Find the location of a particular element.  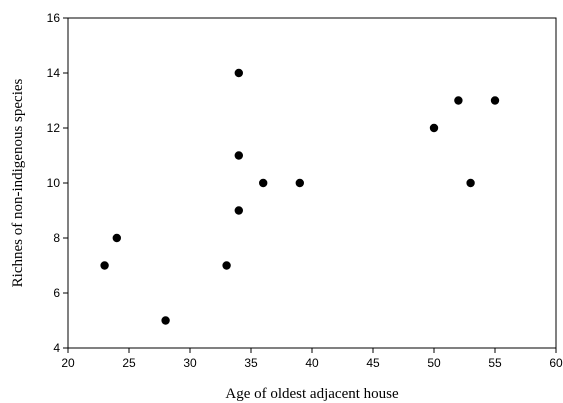

x-tick-label: 60 is located at coordinates (556, 363).